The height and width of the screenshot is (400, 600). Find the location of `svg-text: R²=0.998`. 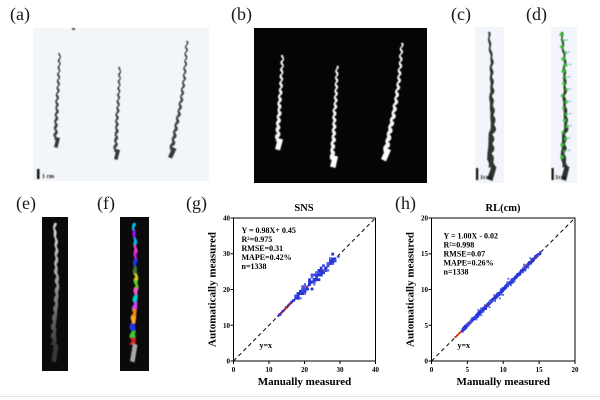

svg-text: R²=0.998 is located at coordinates (459, 245).